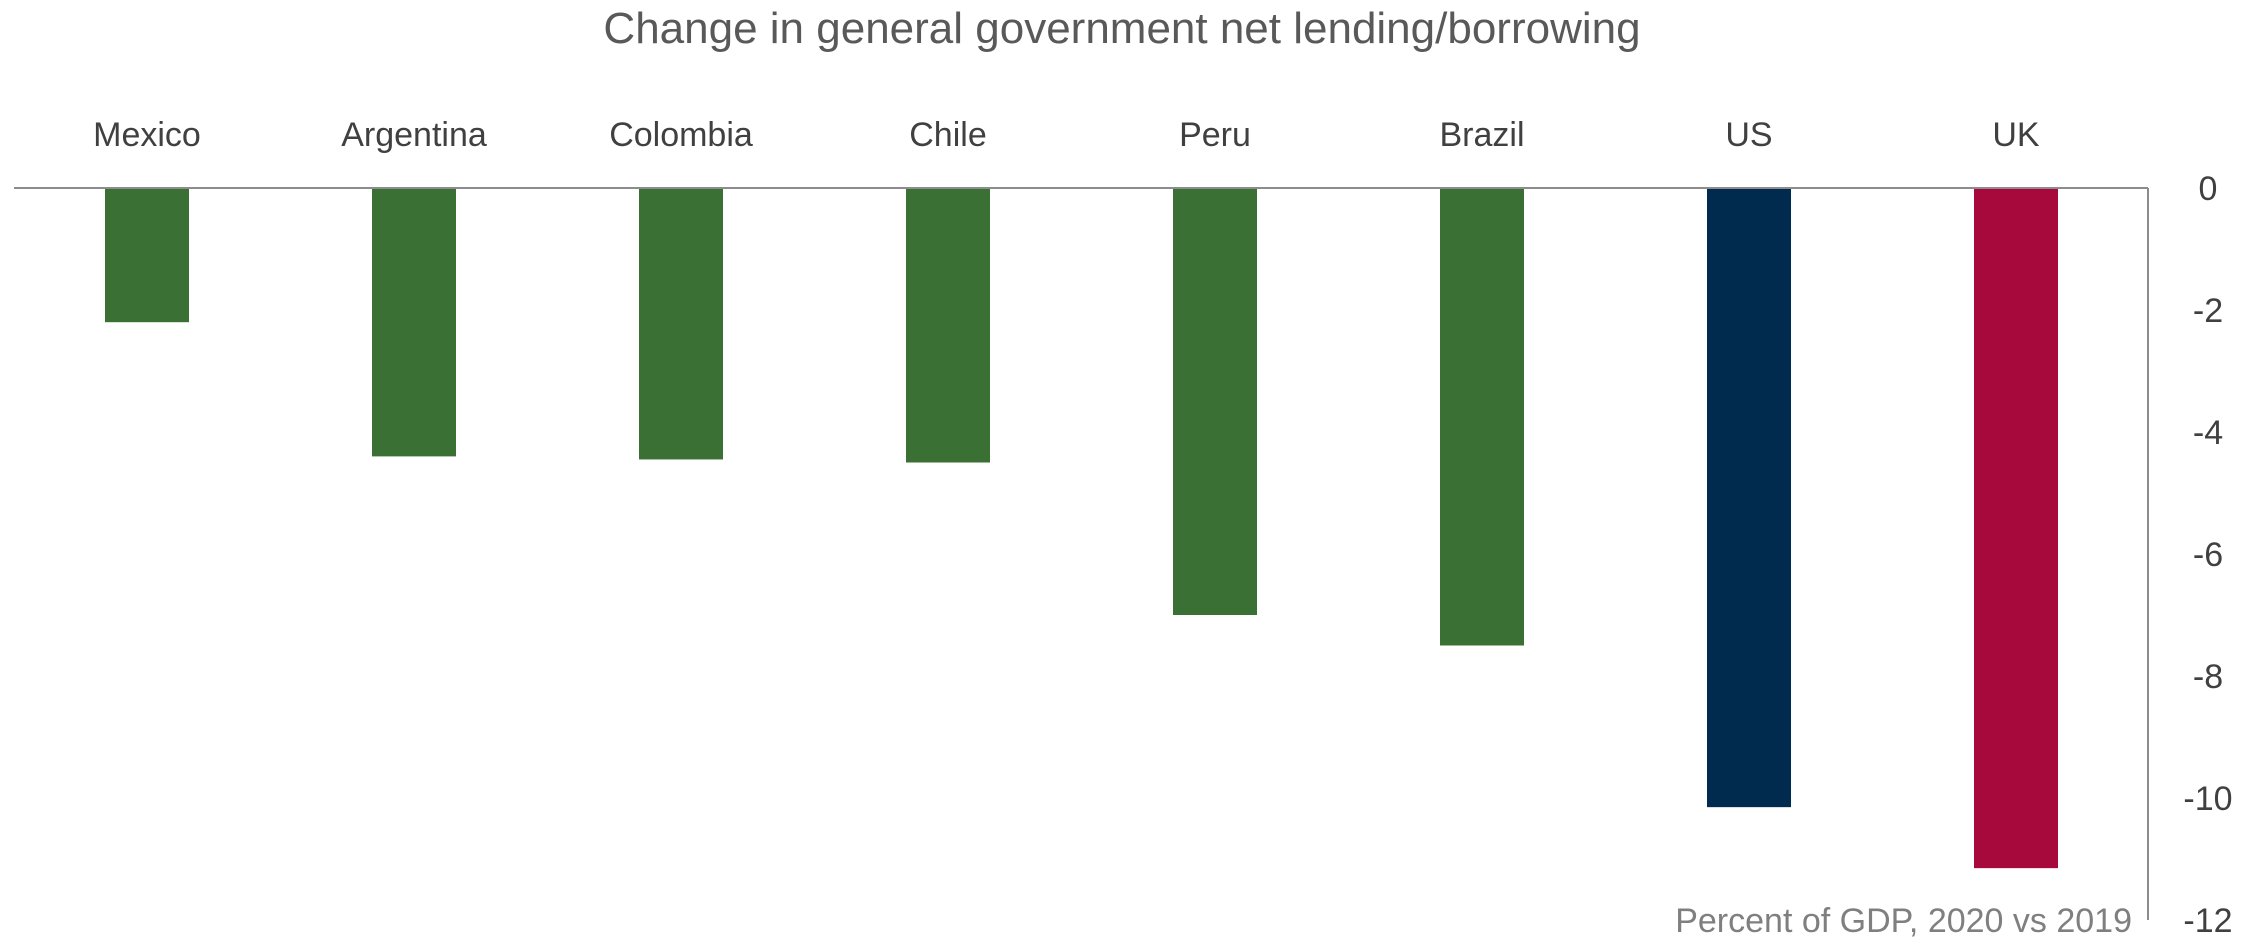 The width and height of the screenshot is (2267, 940). What do you see at coordinates (1903, 921) in the screenshot?
I see `chart-annotation: Percent of GDP, 2020 vs 2019` at bounding box center [1903, 921].